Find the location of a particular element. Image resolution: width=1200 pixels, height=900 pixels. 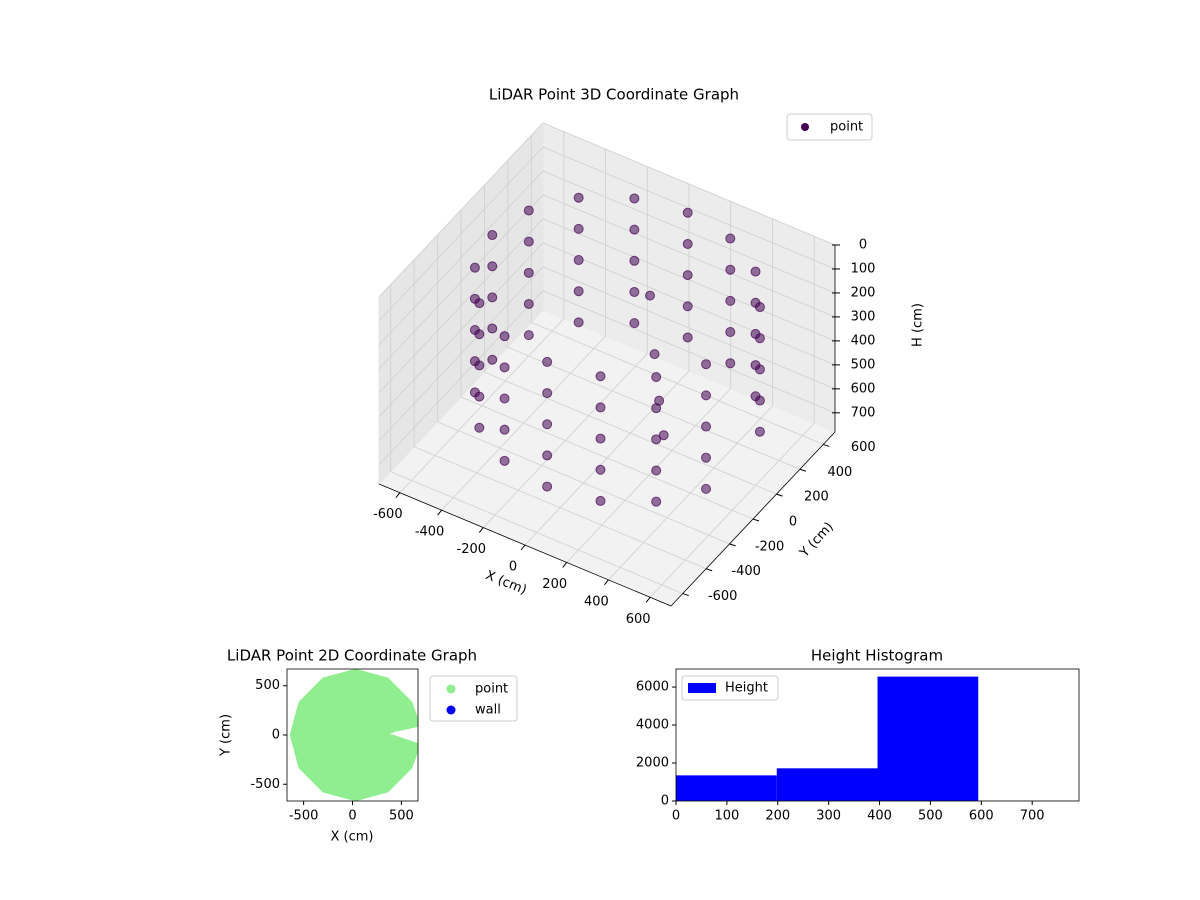

x-axis is located at coordinates (525, 545).